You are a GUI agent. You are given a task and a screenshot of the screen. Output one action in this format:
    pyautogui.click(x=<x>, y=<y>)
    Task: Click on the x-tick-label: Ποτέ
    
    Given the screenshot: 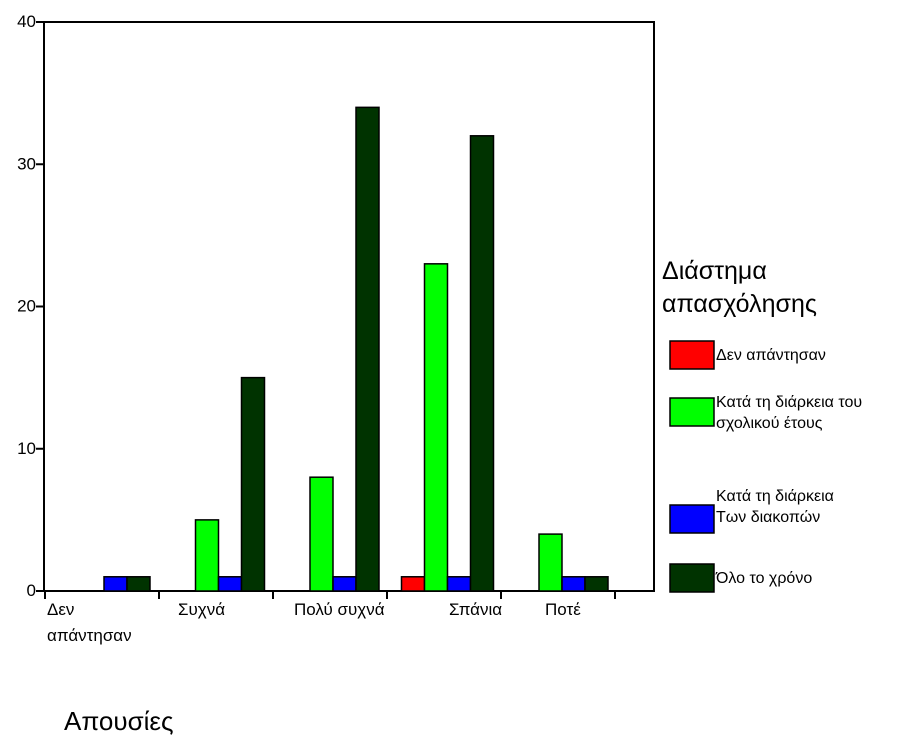 What is the action you would take?
    pyautogui.click(x=563, y=609)
    